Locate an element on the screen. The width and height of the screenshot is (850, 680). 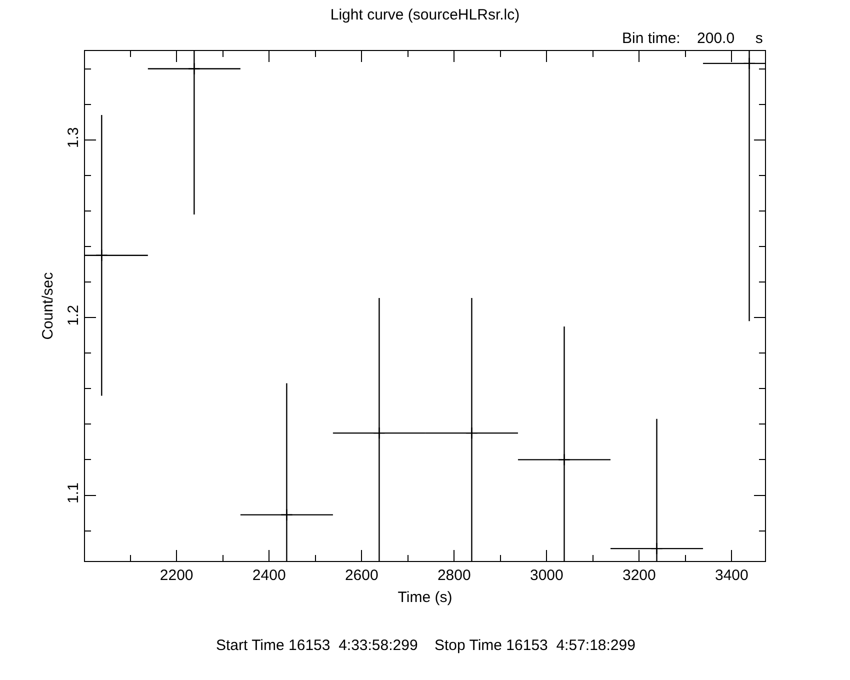
y-axis-title: Count/sec is located at coordinates (47, 306).